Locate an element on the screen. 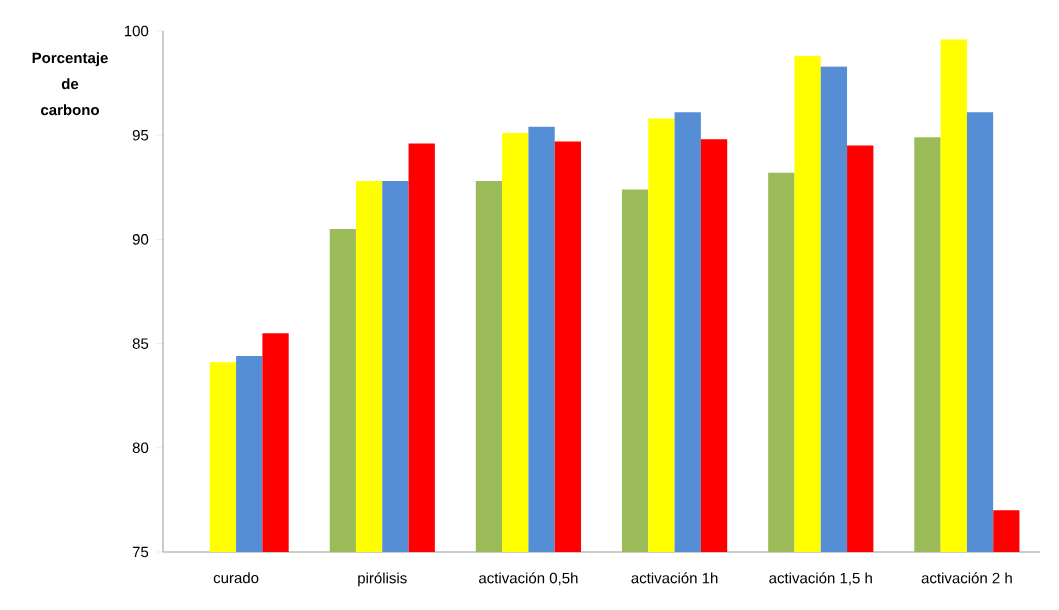 This screenshot has width=1059, height=610. y-tick-label: 100 is located at coordinates (136, 31).